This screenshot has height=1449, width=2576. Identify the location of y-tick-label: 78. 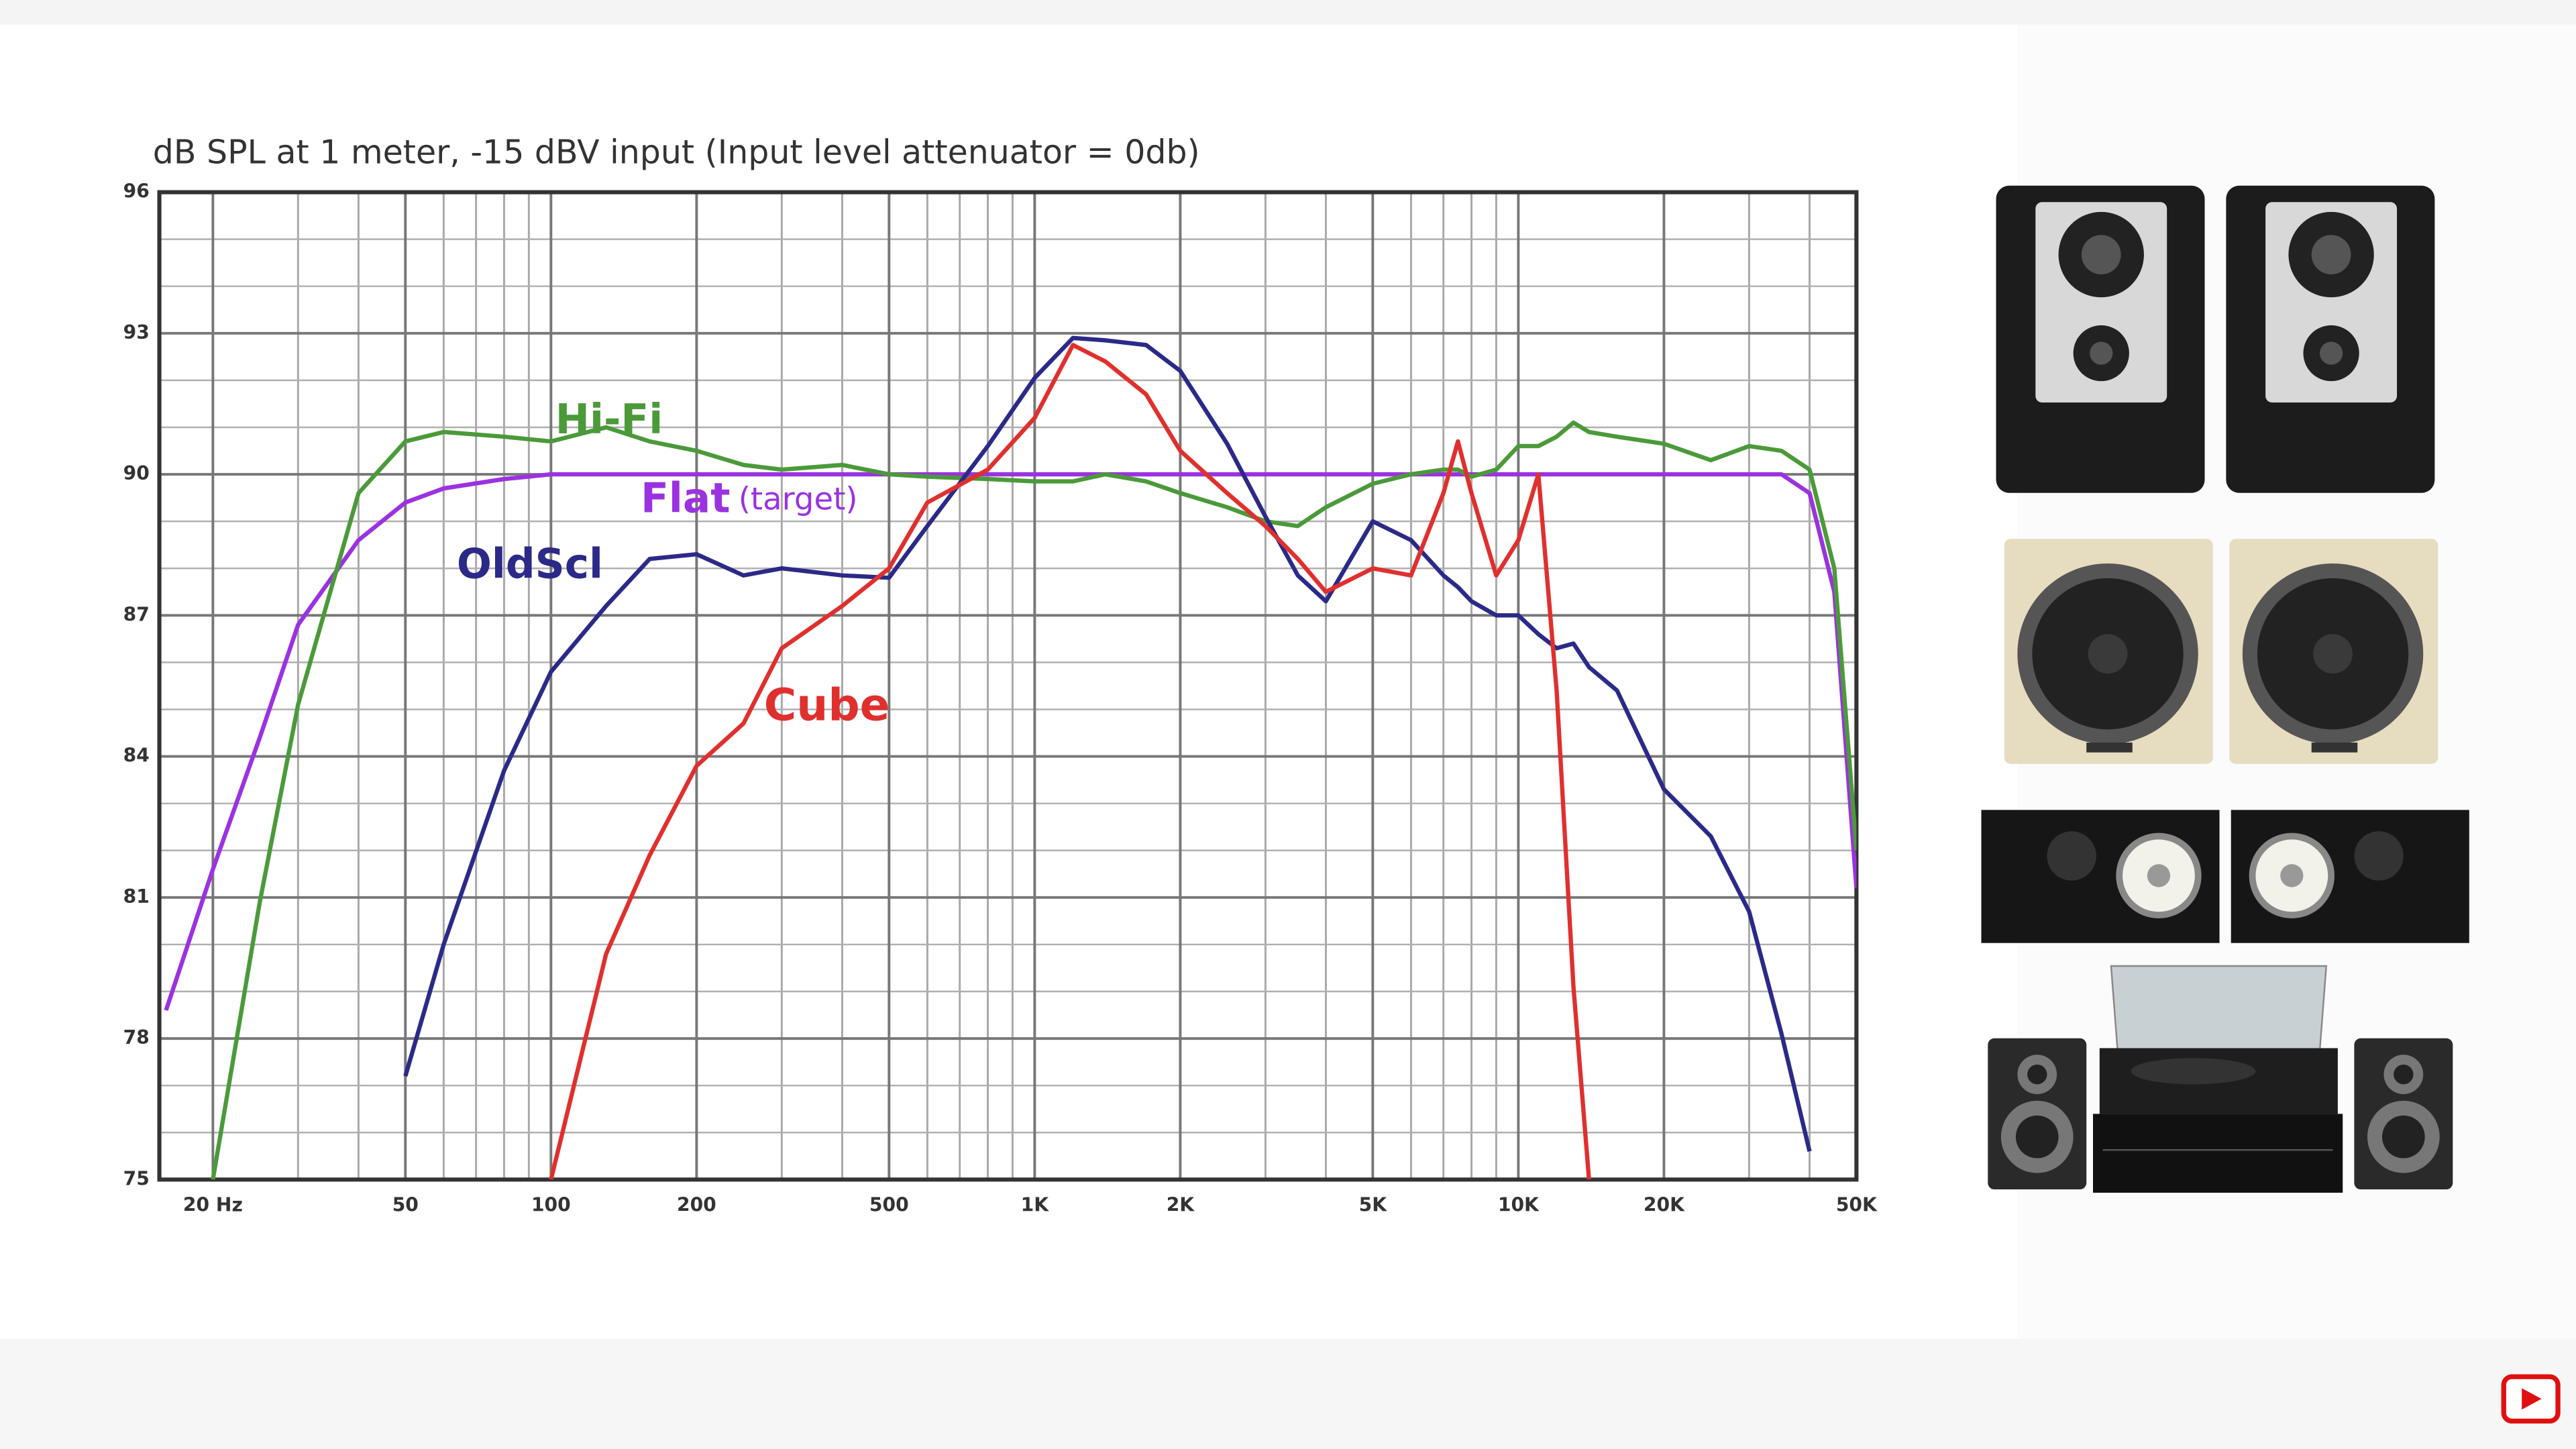
(136, 1037).